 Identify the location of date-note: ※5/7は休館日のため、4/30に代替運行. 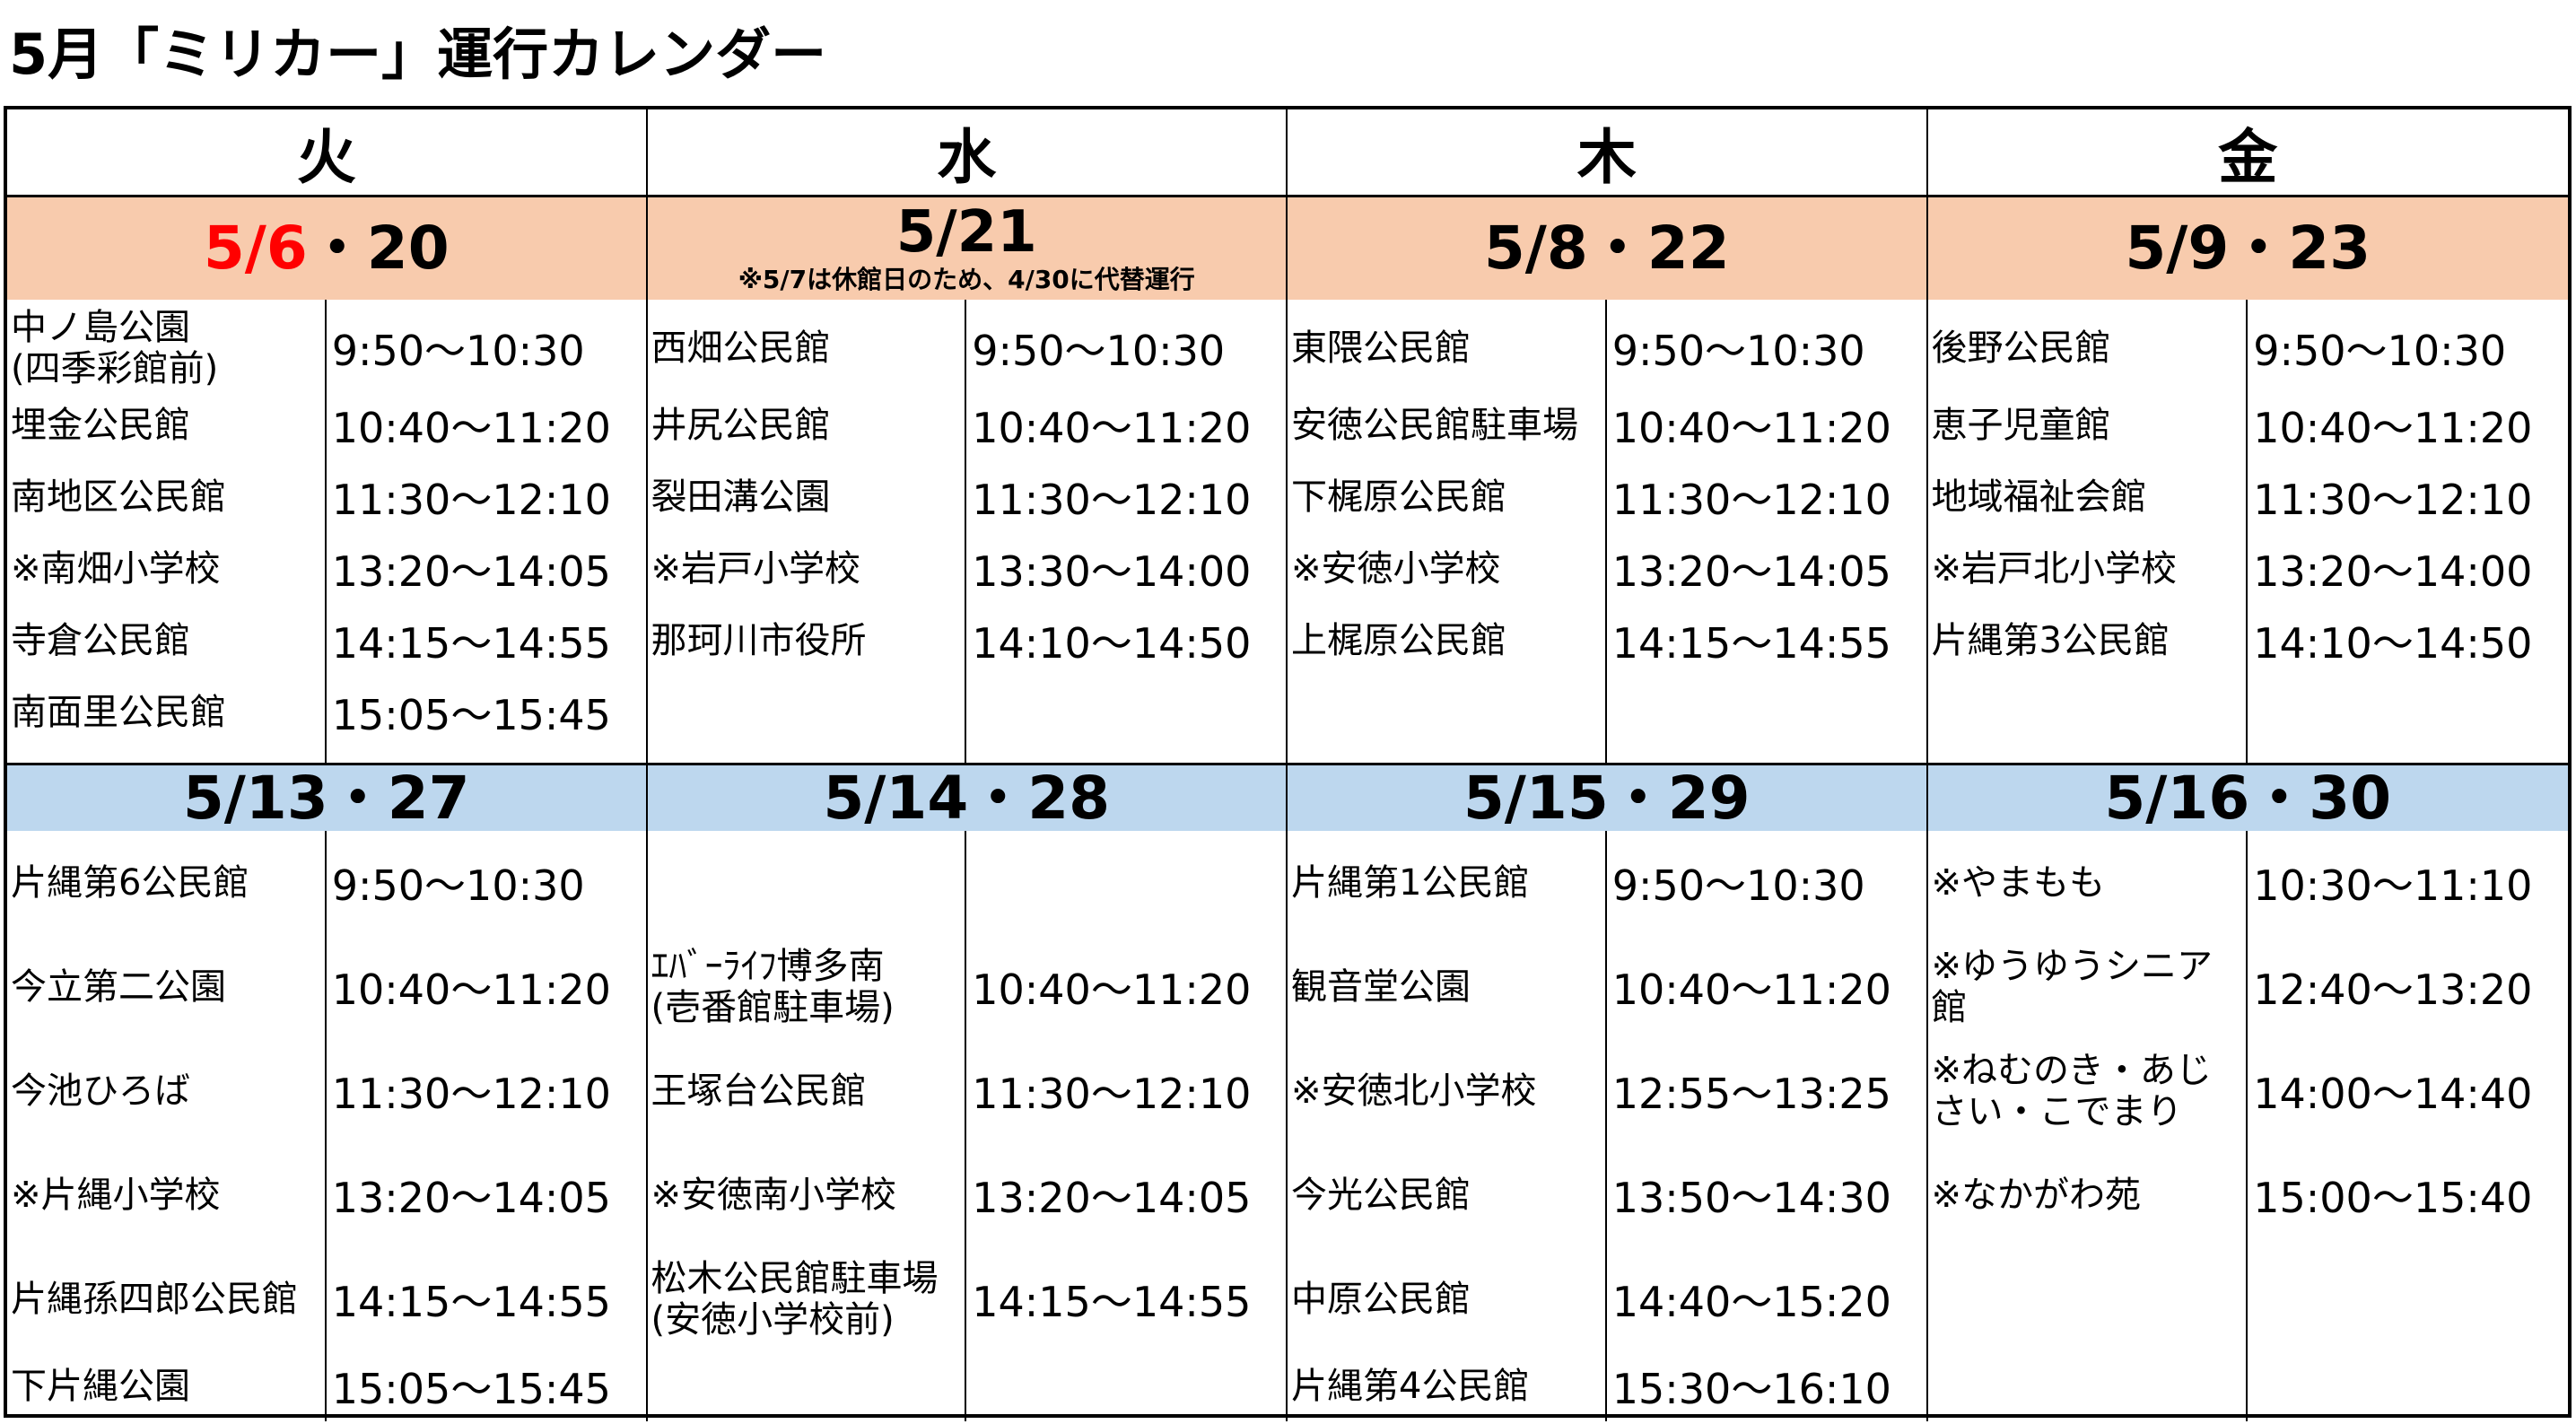
(967, 279).